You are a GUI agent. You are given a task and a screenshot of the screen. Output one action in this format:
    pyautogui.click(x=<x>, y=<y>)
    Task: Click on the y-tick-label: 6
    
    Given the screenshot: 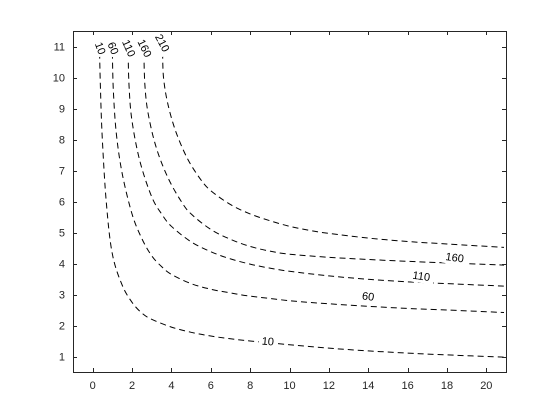 What is the action you would take?
    pyautogui.click(x=62, y=203)
    